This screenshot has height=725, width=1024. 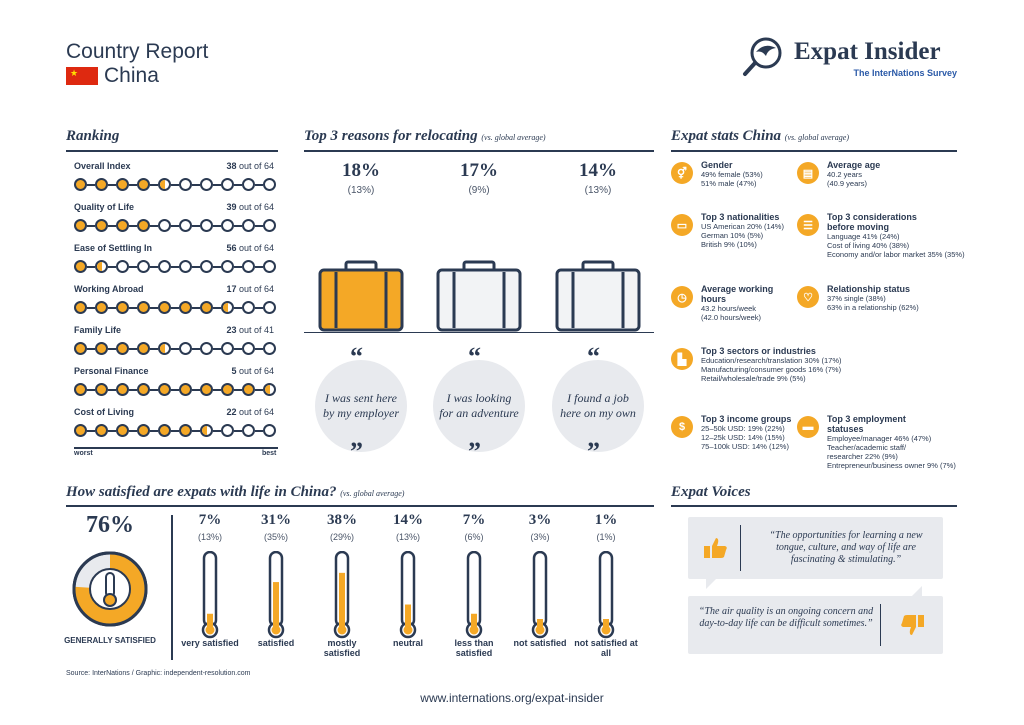 What do you see at coordinates (682, 225) in the screenshot?
I see `passport-icon: ▭` at bounding box center [682, 225].